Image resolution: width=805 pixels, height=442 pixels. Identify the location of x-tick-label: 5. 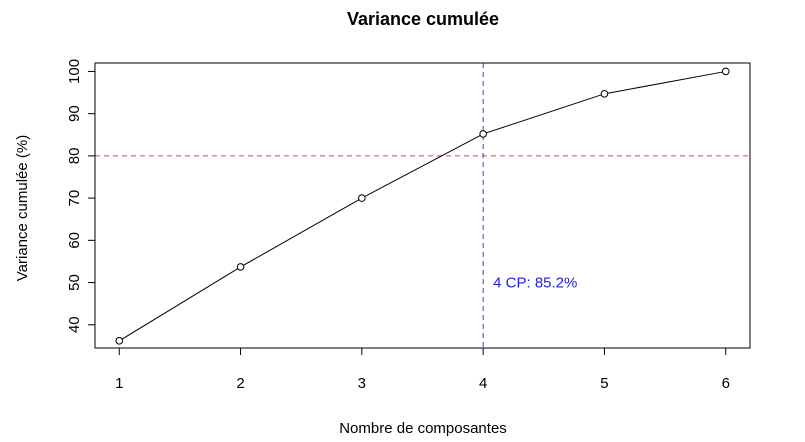
(604, 383).